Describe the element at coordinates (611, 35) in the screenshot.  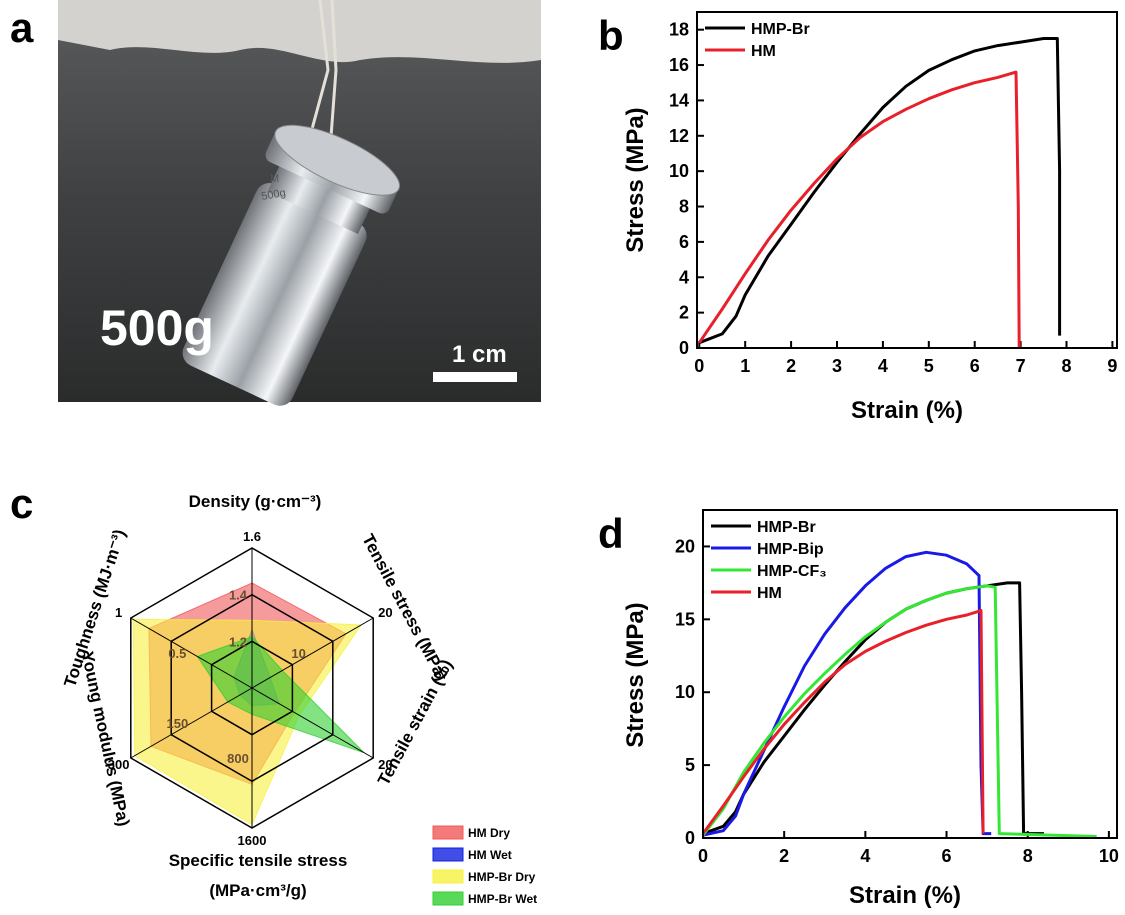
I see `panel-label: b` at that location.